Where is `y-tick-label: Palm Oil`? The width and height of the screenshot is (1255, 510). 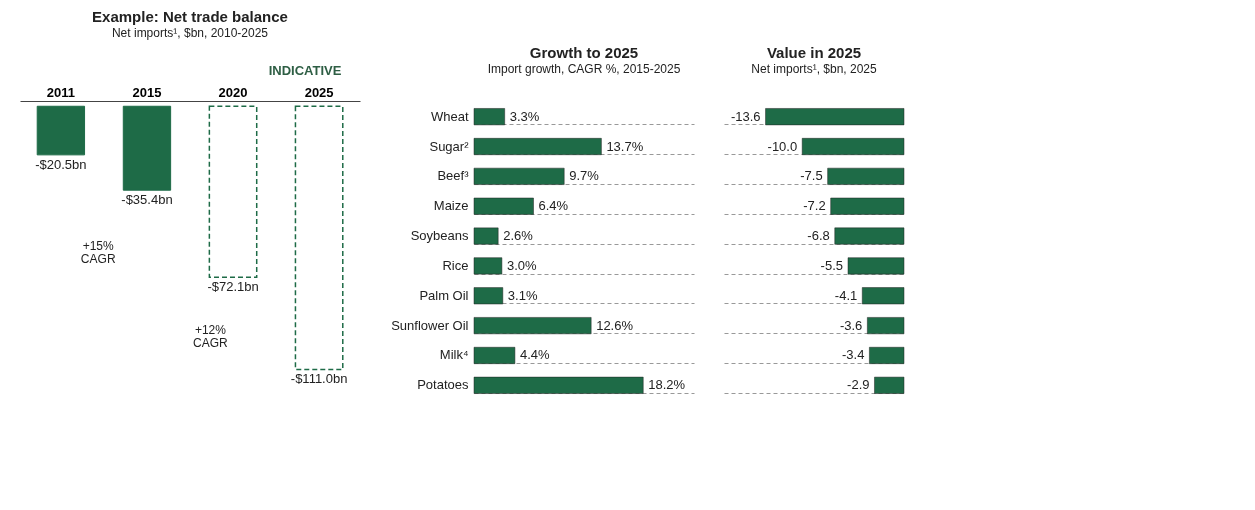 y-tick-label: Palm Oil is located at coordinates (444, 295).